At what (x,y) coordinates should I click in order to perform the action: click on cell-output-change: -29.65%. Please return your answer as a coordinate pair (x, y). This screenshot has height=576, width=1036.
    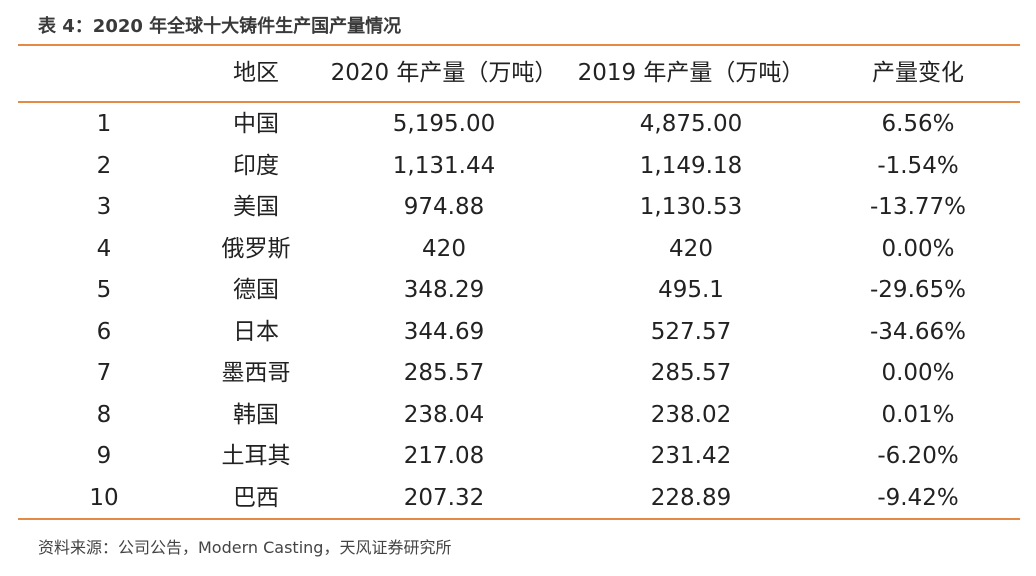
    Looking at the image, I should click on (918, 290).